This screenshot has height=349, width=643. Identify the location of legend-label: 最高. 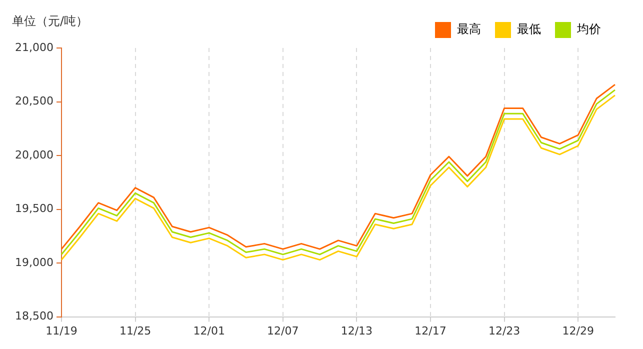
(469, 29).